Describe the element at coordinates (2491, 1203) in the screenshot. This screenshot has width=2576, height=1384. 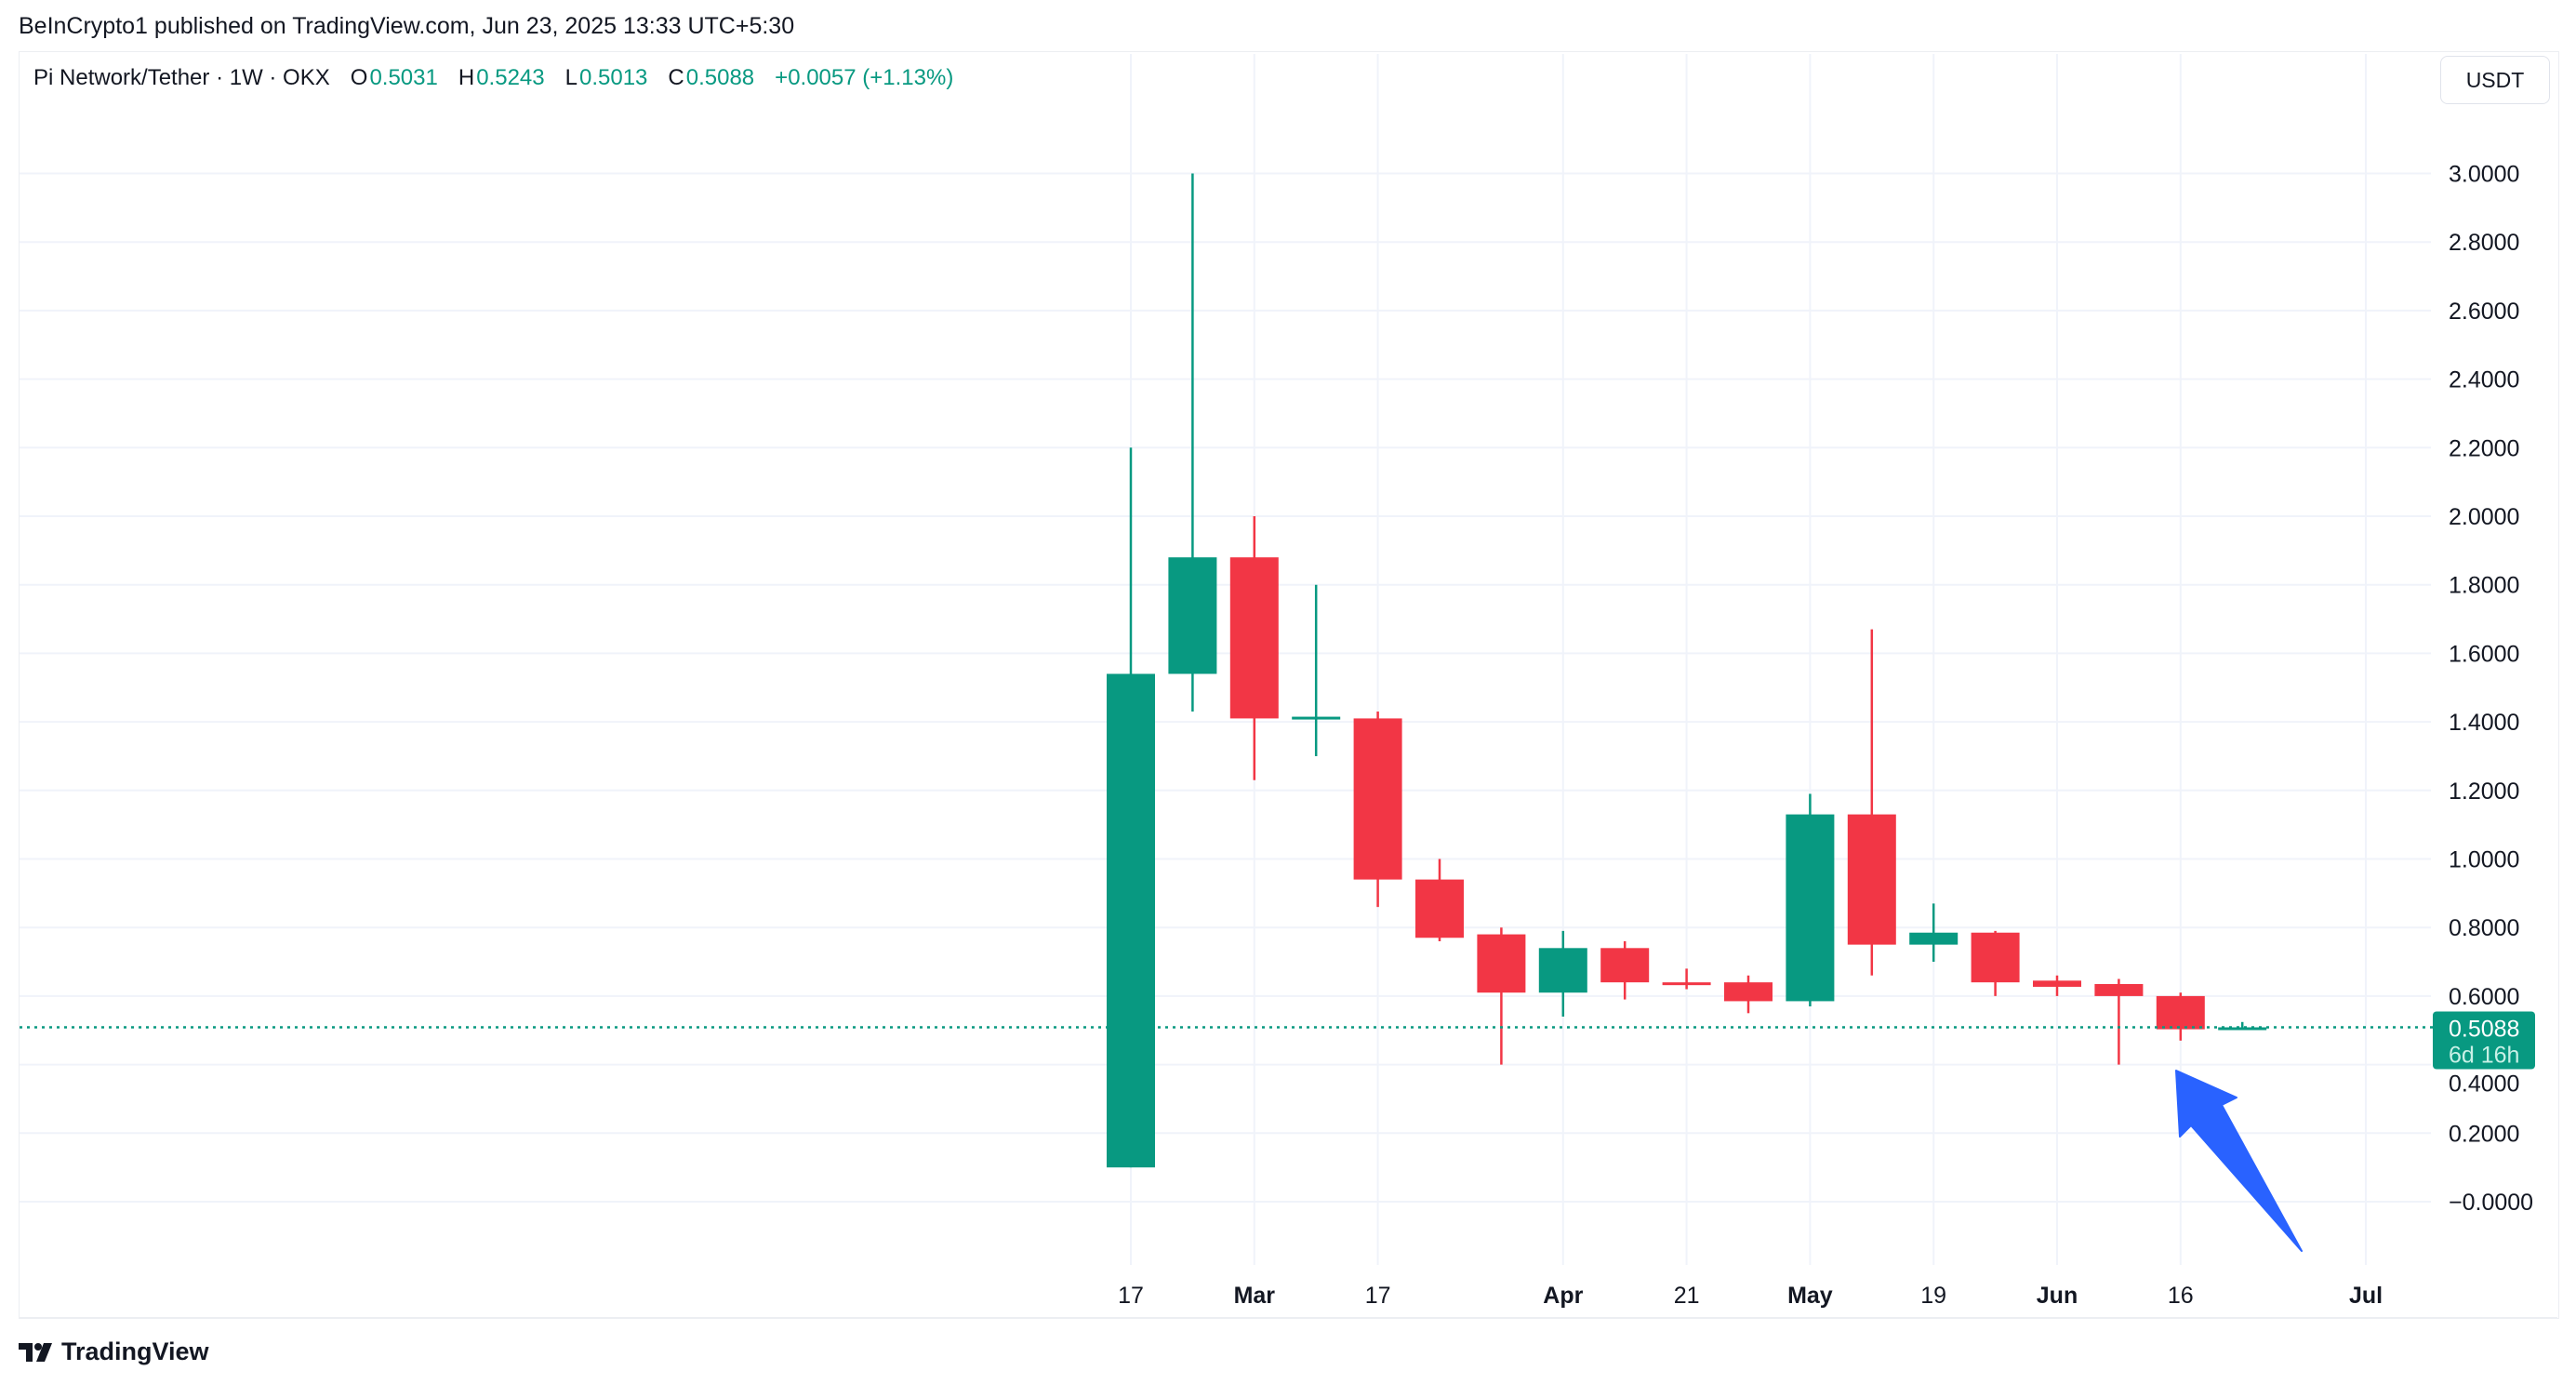
I see `y-tick-label: −0.0000` at that location.